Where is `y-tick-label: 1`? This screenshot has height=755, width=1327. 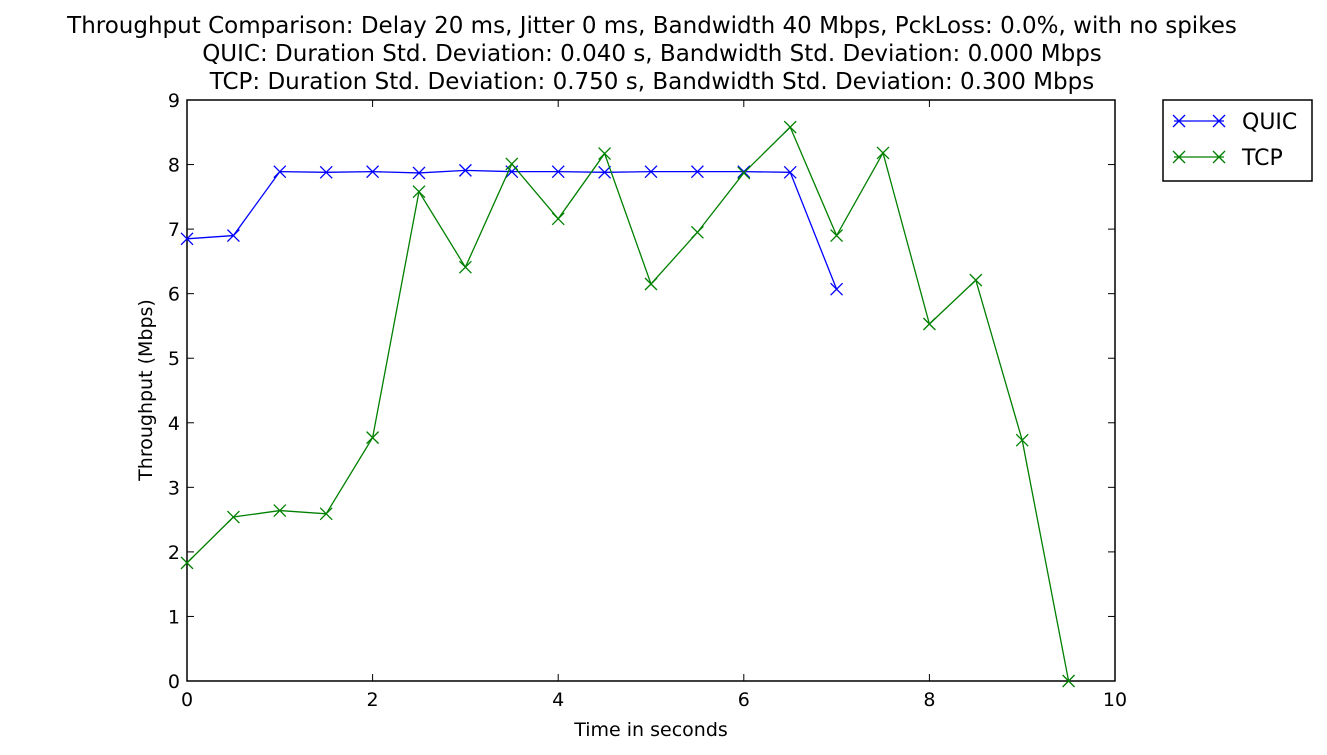 y-tick-label: 1 is located at coordinates (174, 617).